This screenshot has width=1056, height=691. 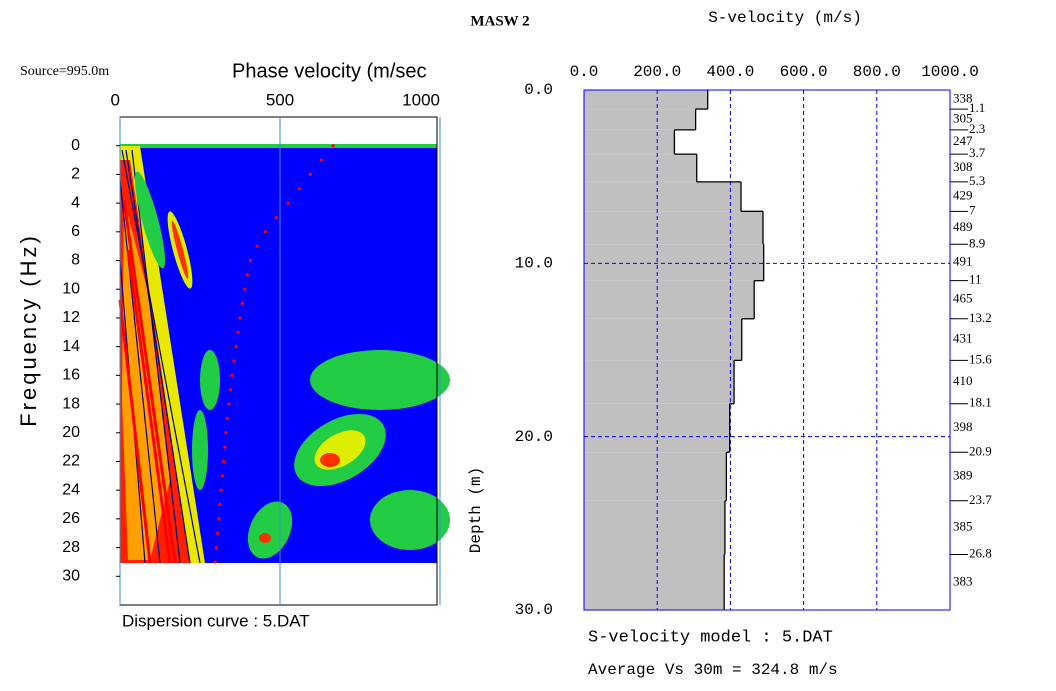 I want to click on layer-velocity-label: 489, so click(x=963, y=226).